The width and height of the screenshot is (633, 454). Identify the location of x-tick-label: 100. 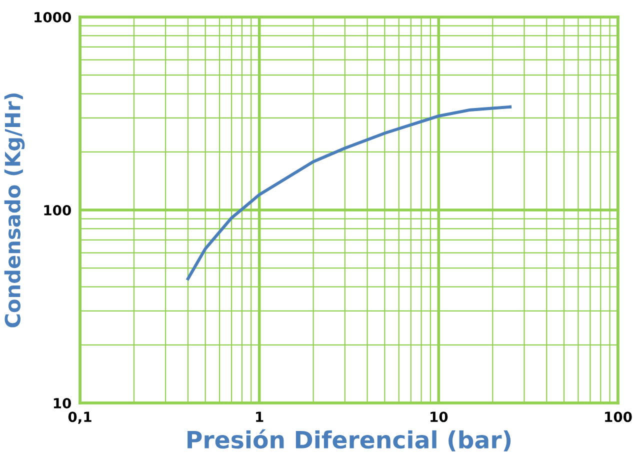
(618, 417).